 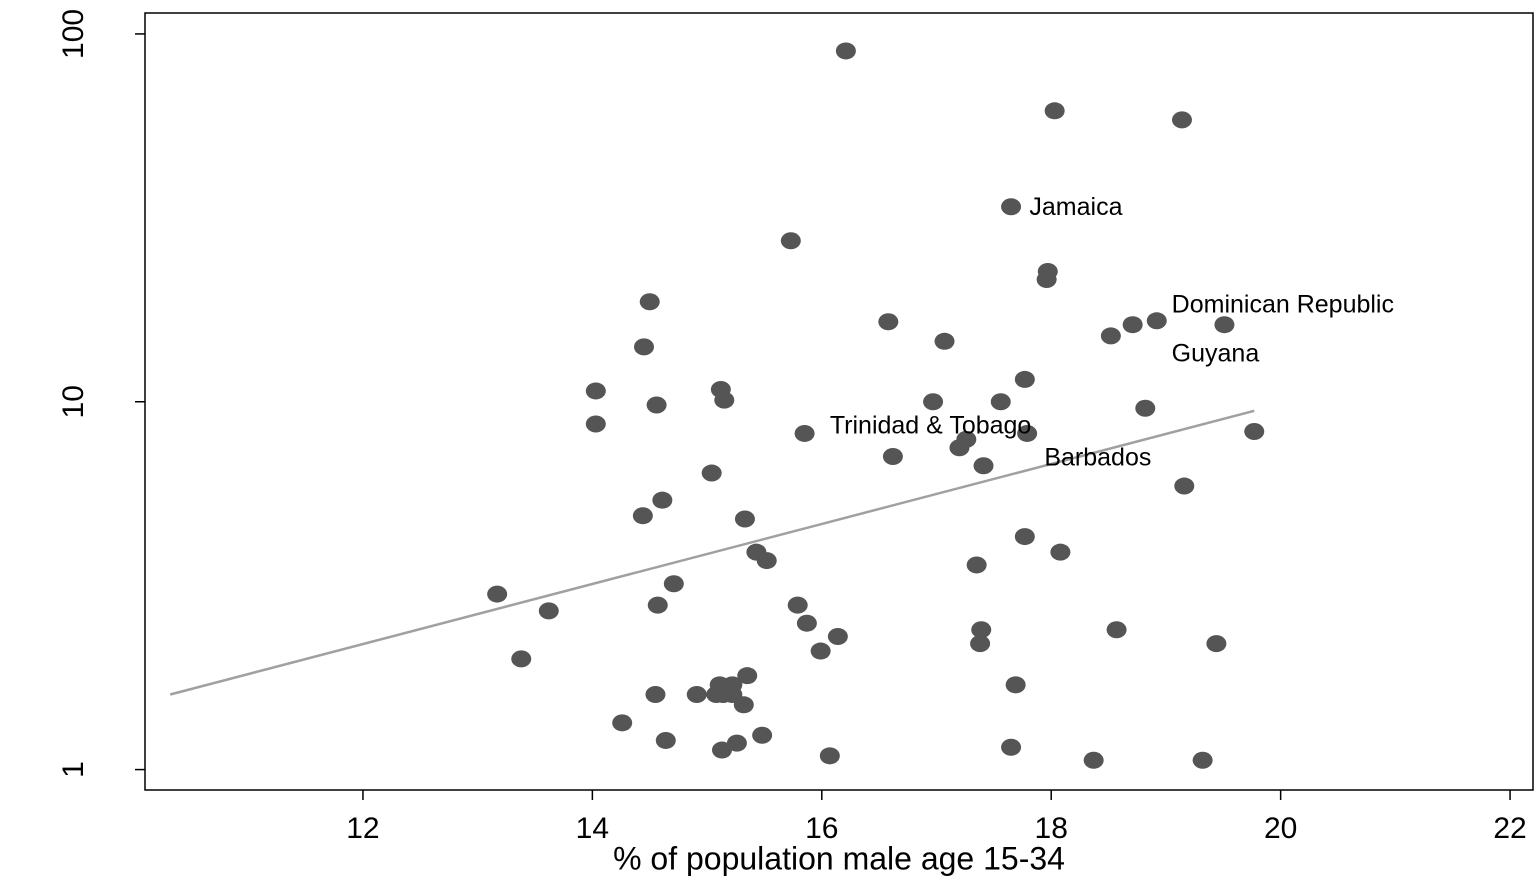 I want to click on annotation: Jamaica, so click(x=1075, y=207).